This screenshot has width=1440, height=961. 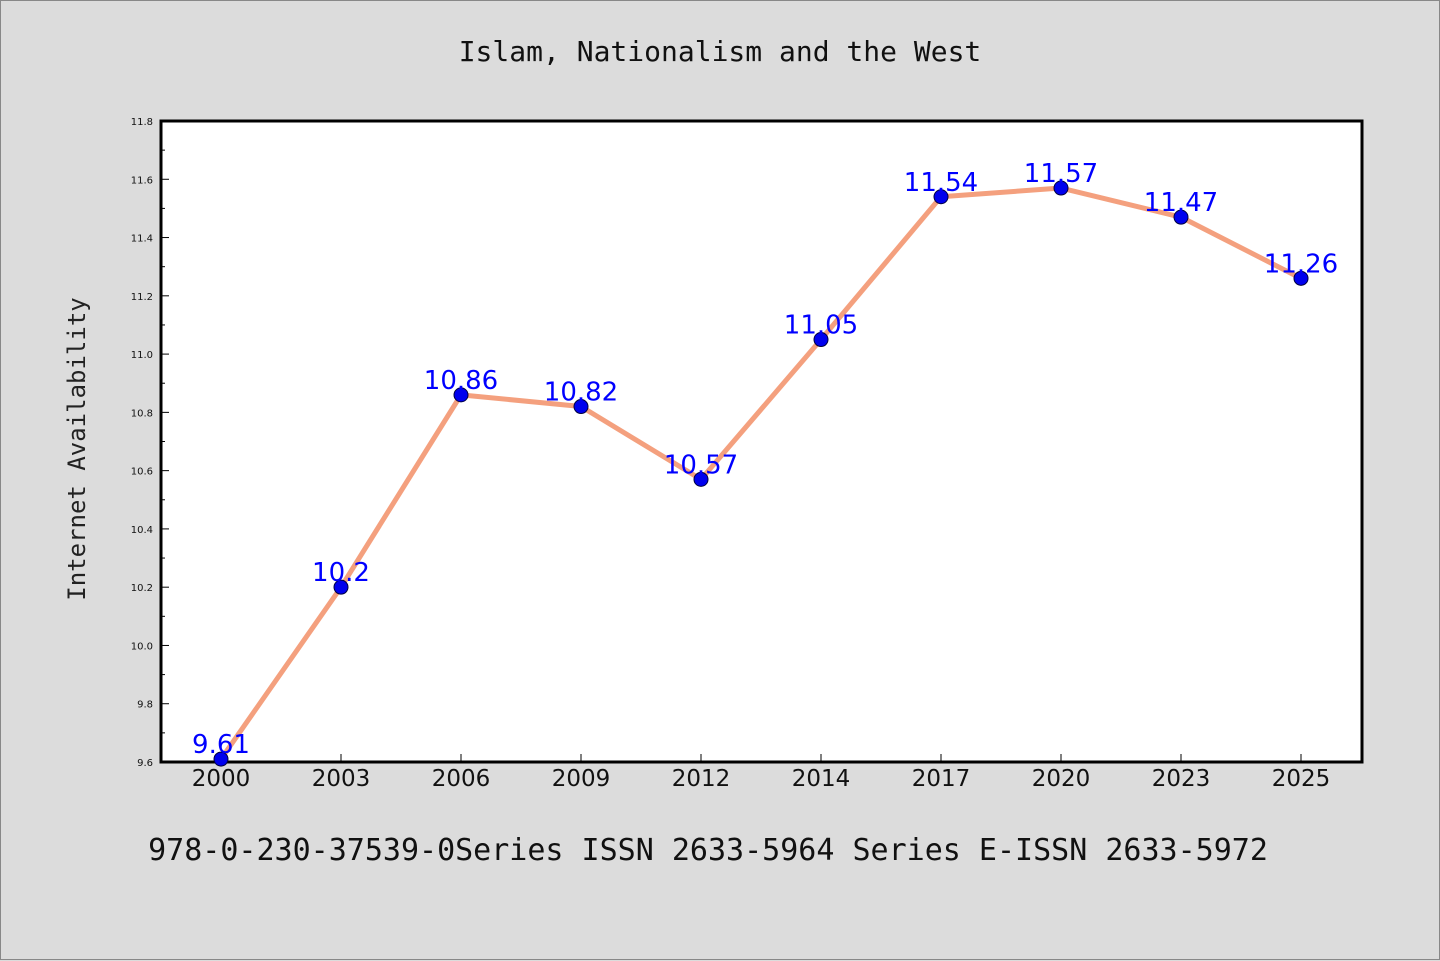 I want to click on x-tick-label: 2000, so click(x=221, y=779).